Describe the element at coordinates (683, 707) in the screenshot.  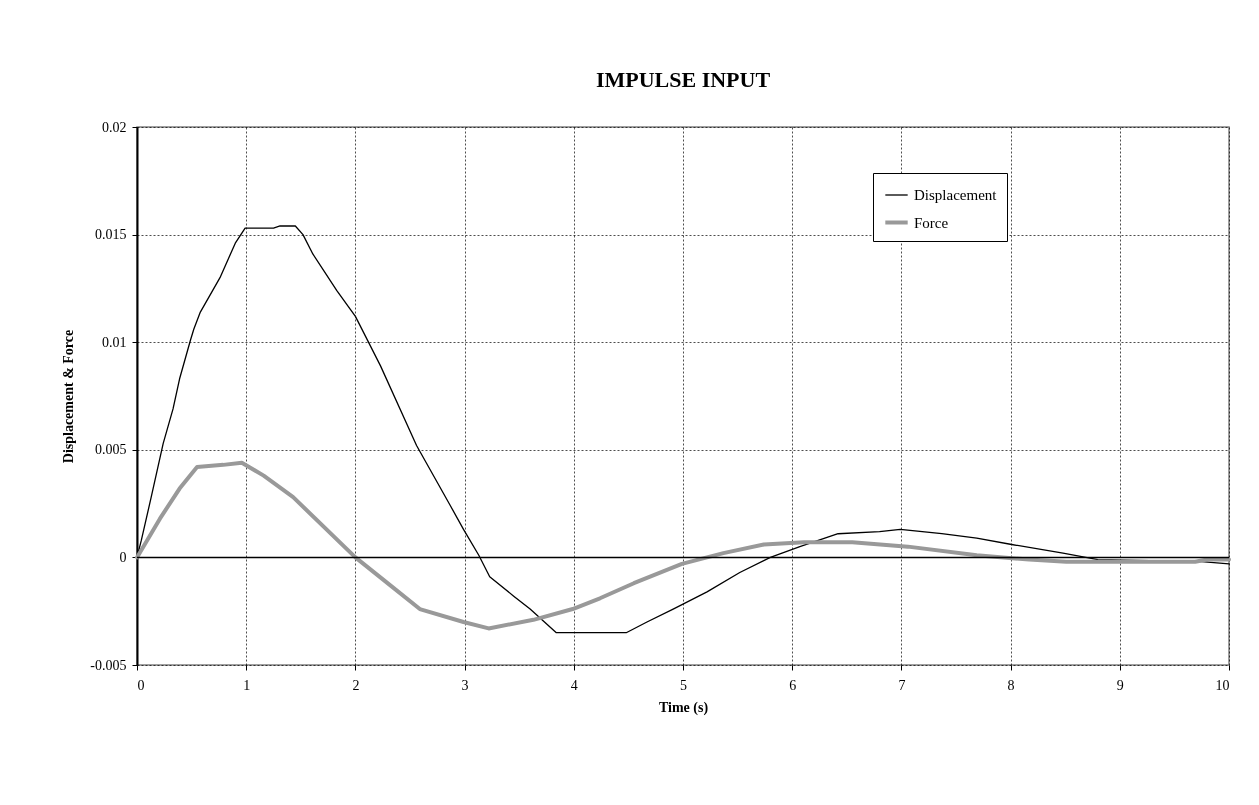
I see `x-axis-title: Time (s)` at that location.